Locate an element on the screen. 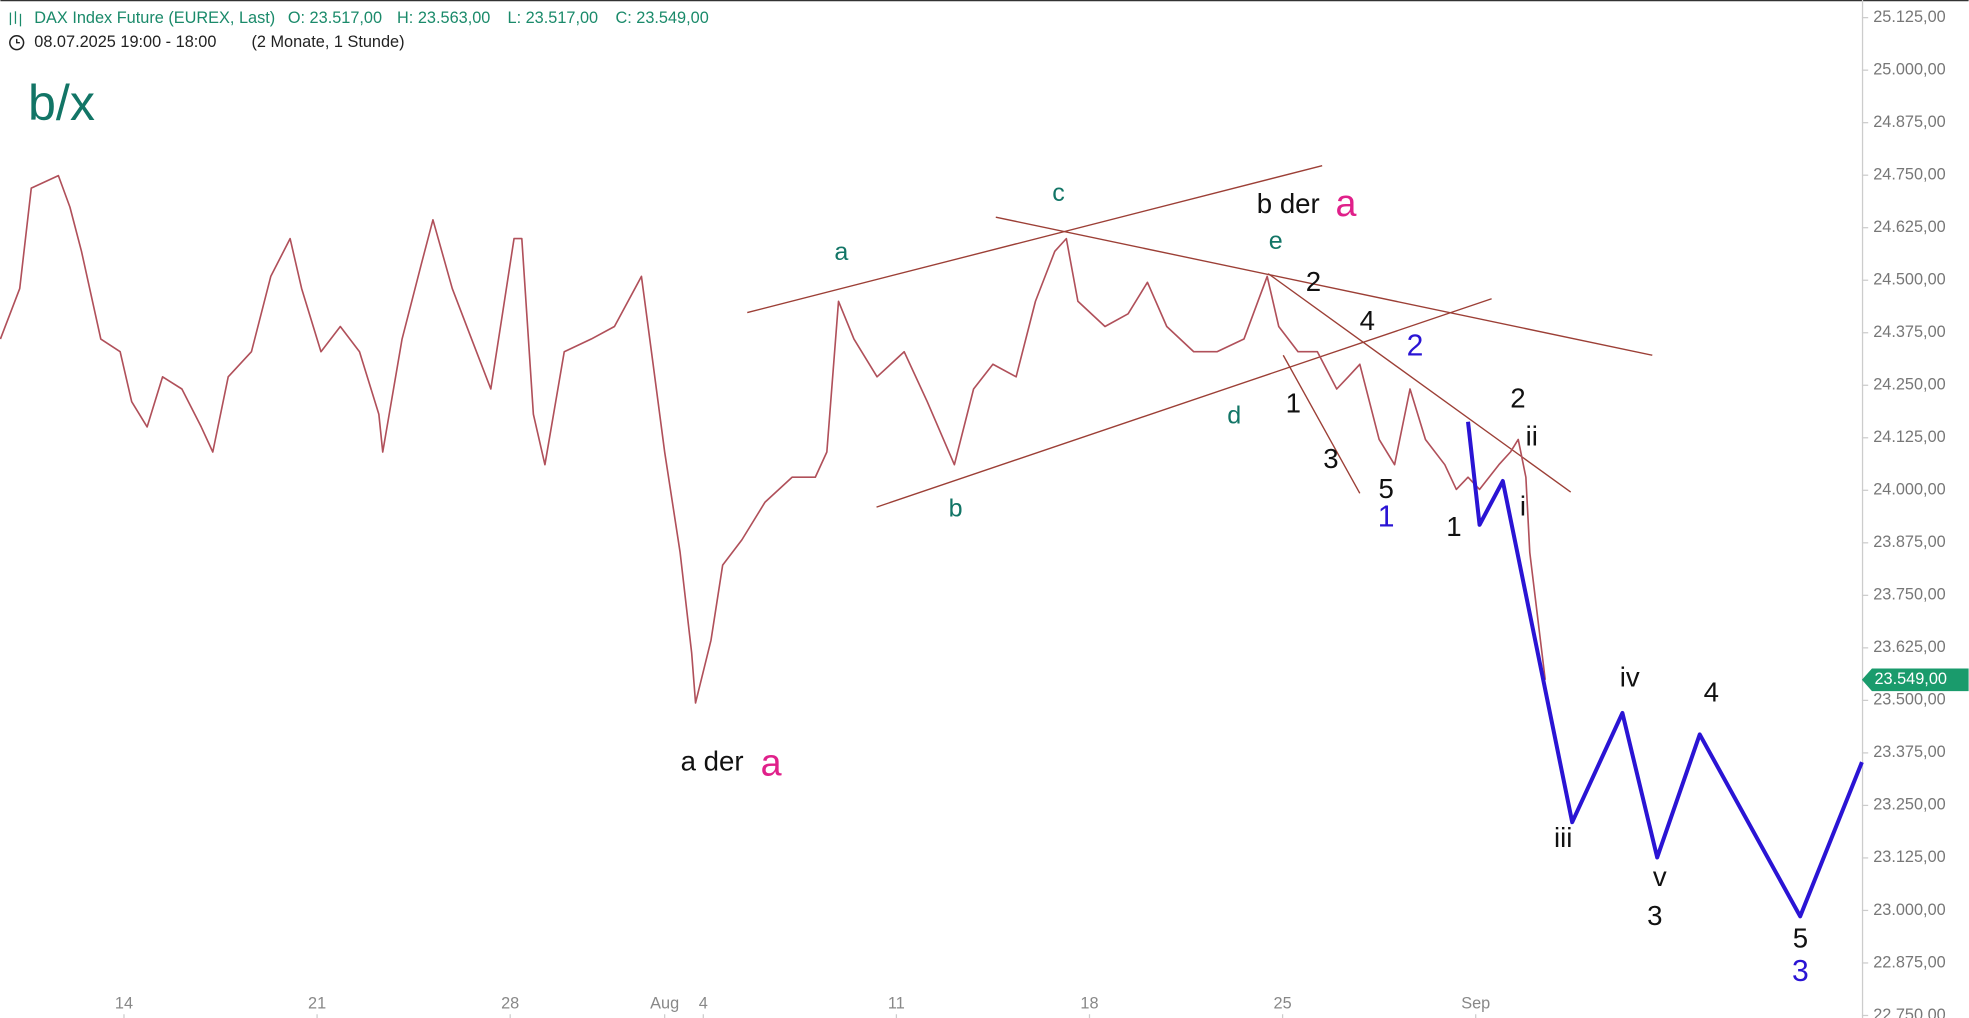  wave-label: i is located at coordinates (1523, 506).